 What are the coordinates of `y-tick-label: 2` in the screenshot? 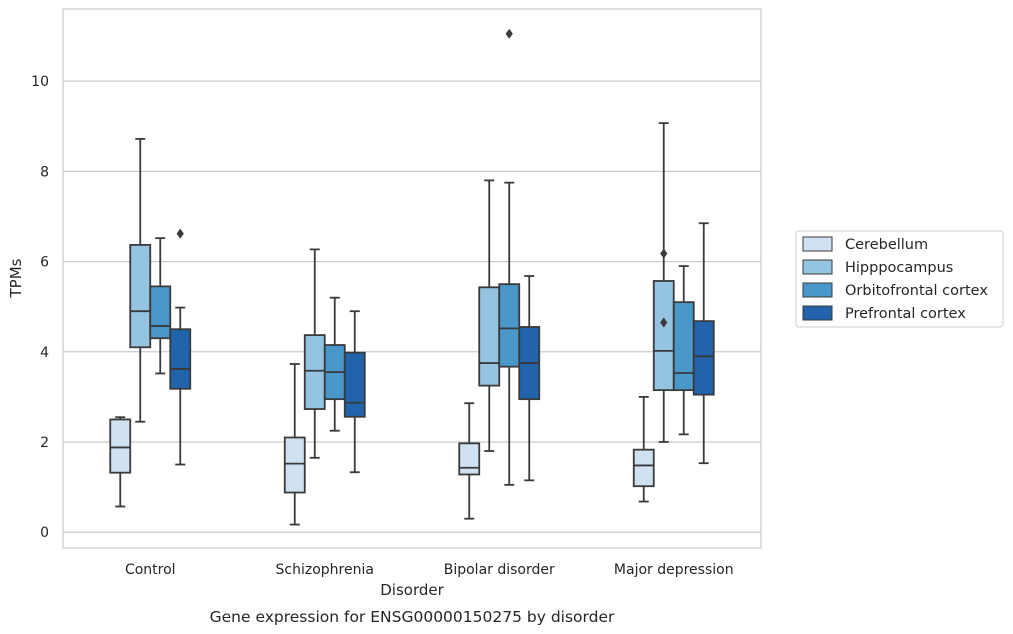 It's located at (44, 443).